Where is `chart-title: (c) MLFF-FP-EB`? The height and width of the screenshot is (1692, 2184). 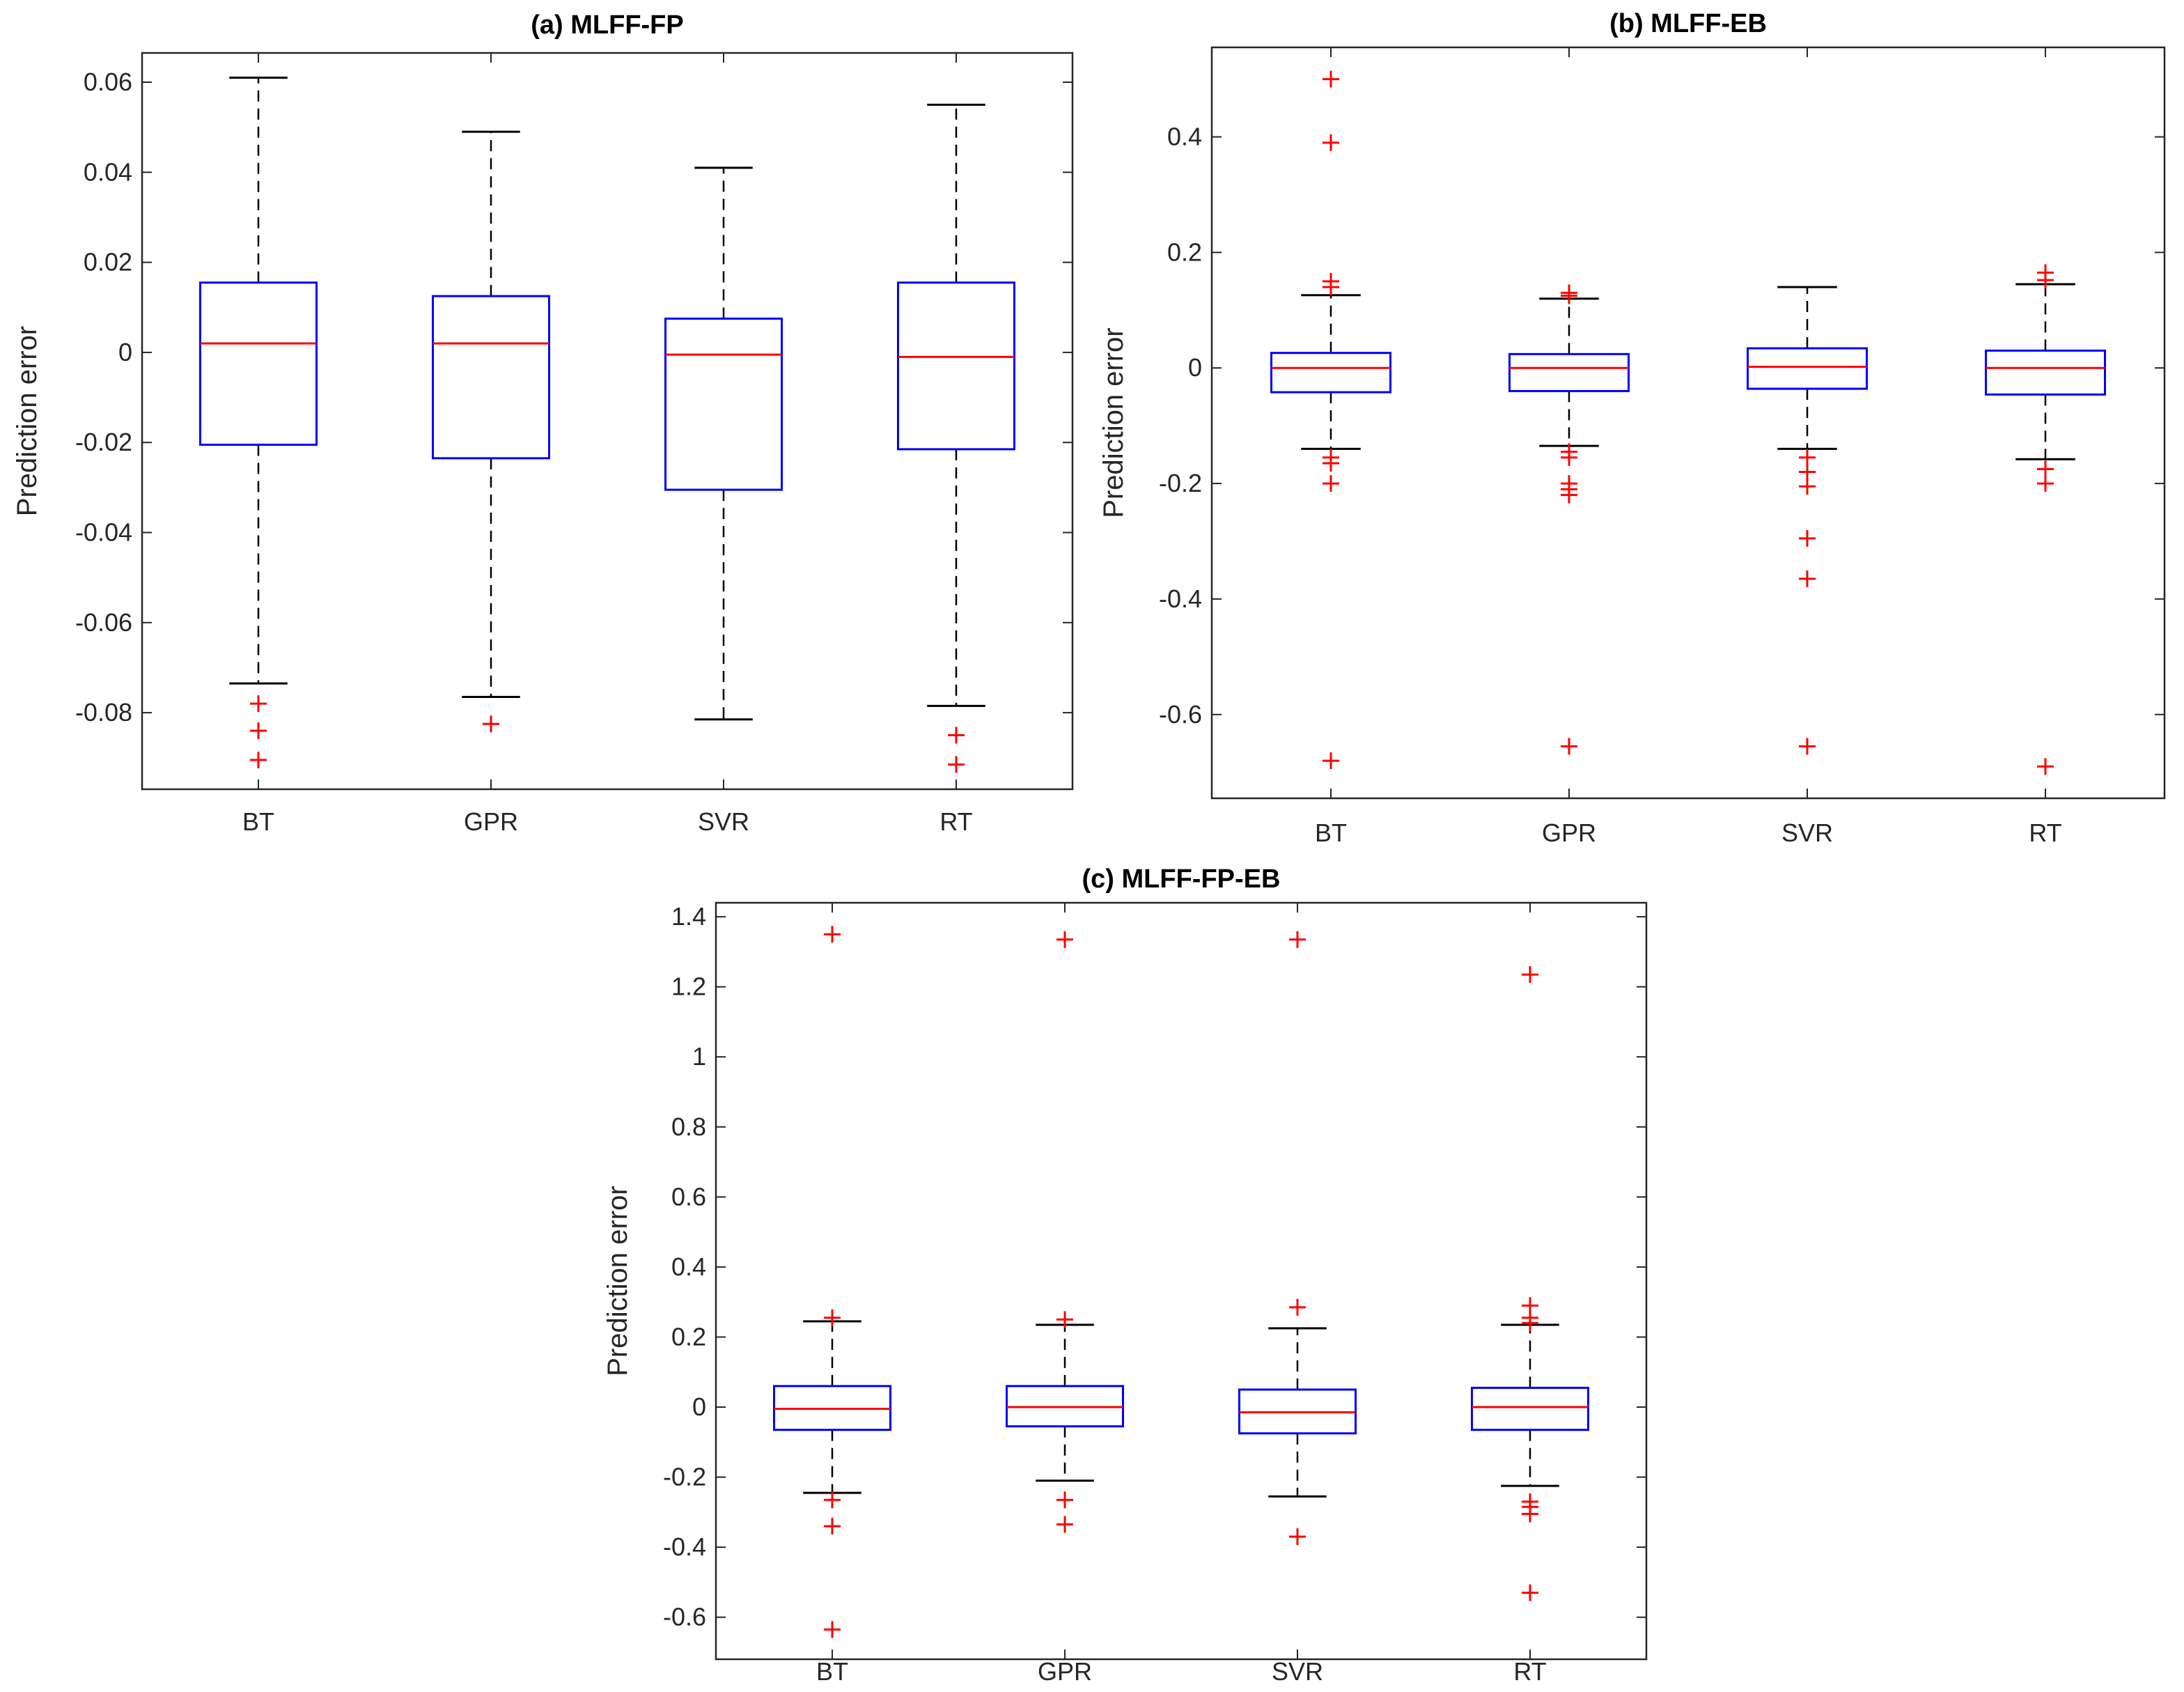
chart-title: (c) MLFF-FP-EB is located at coordinates (1181, 879).